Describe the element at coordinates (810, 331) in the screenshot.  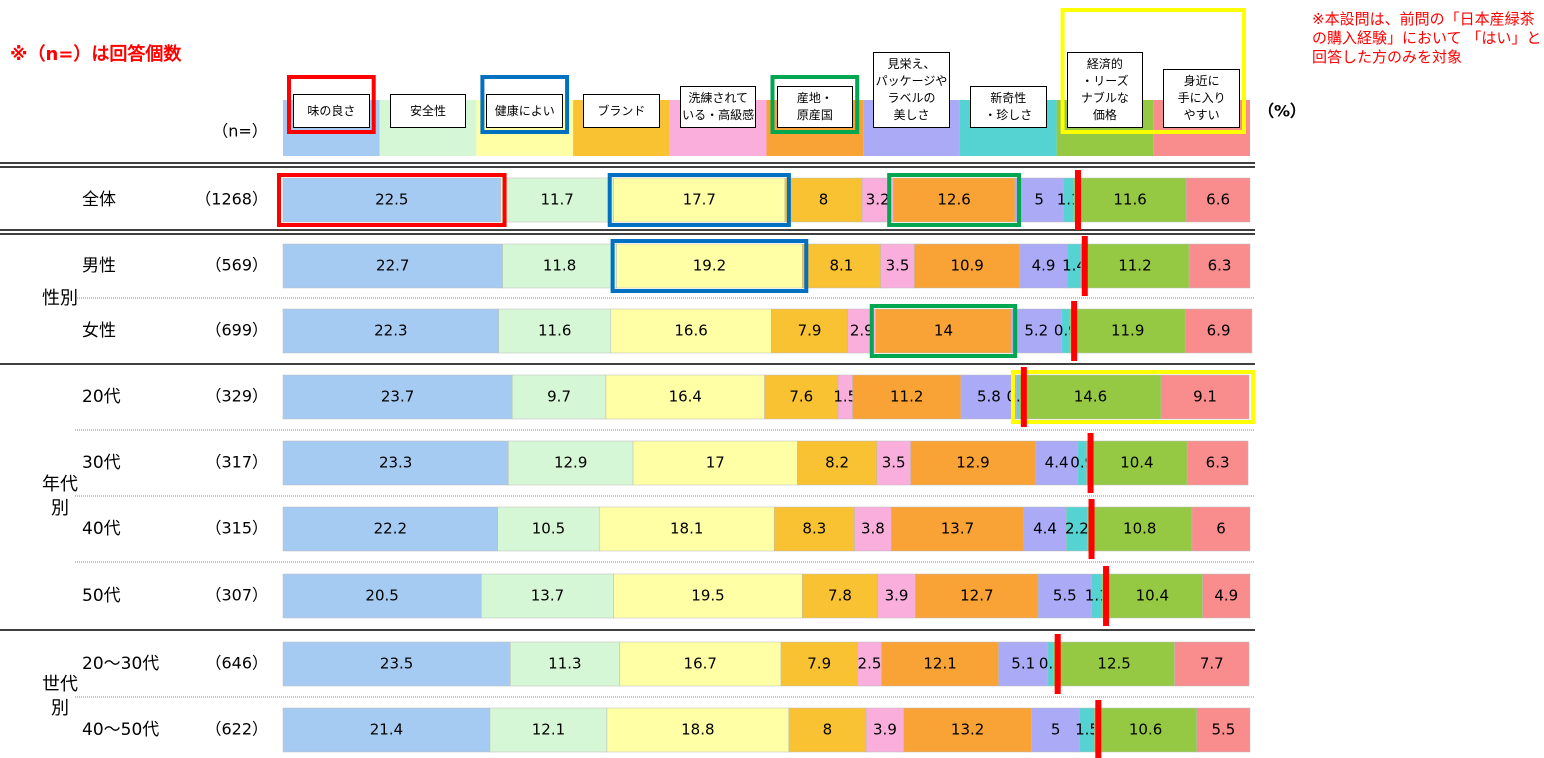
I see `value-label: 7.9` at that location.